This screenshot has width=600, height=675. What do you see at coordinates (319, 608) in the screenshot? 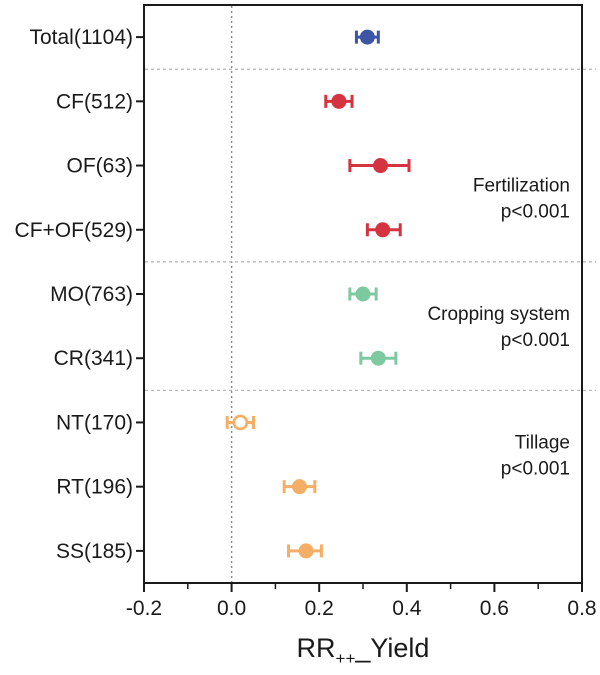
I see `x-axis-tick-label: 0.2` at bounding box center [319, 608].